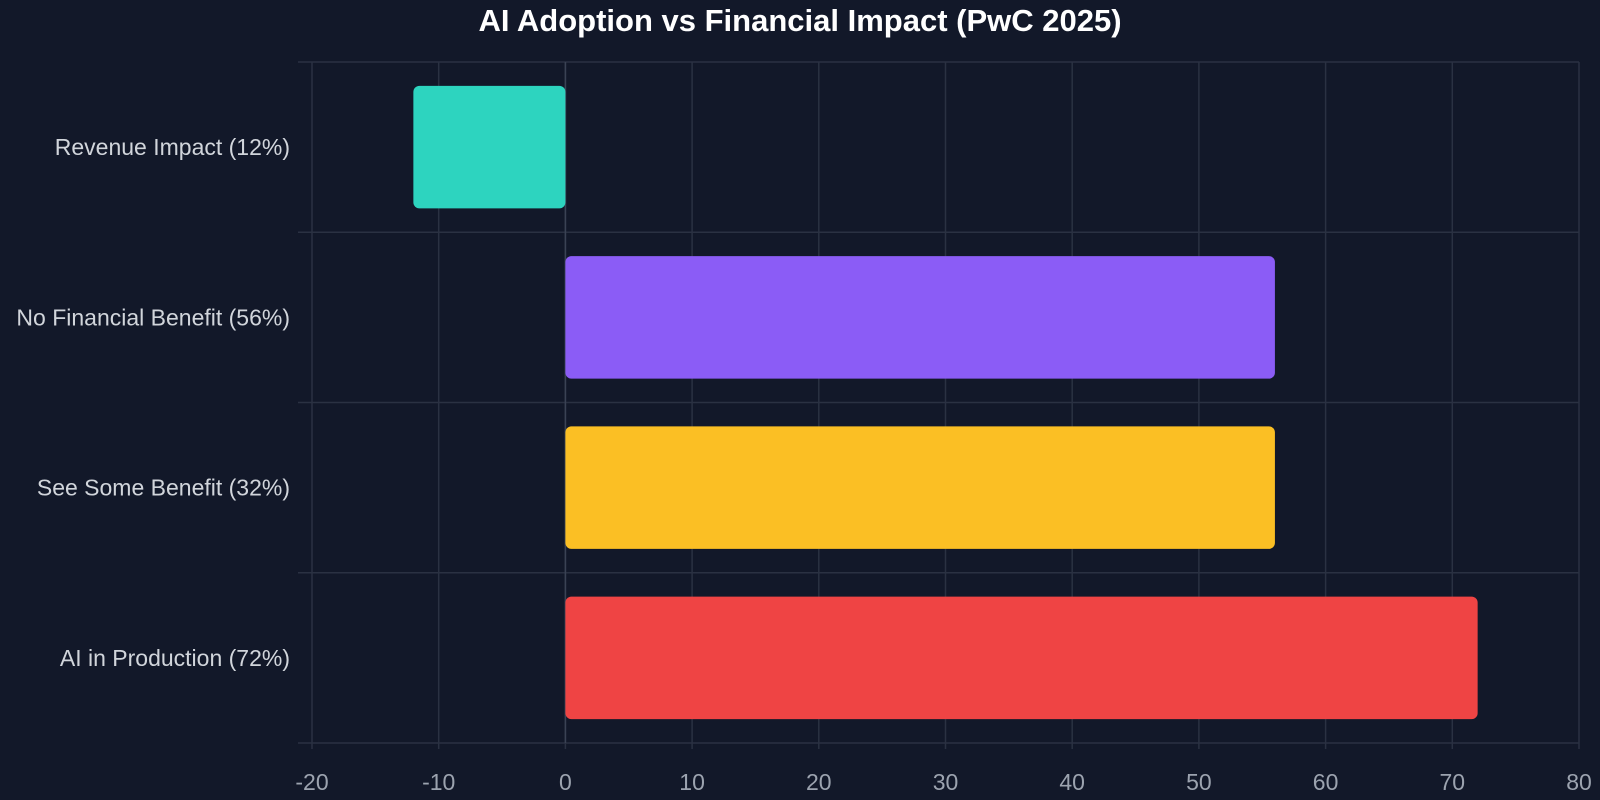 Image resolution: width=1600 pixels, height=800 pixels. I want to click on x-tick-label: 50, so click(1199, 782).